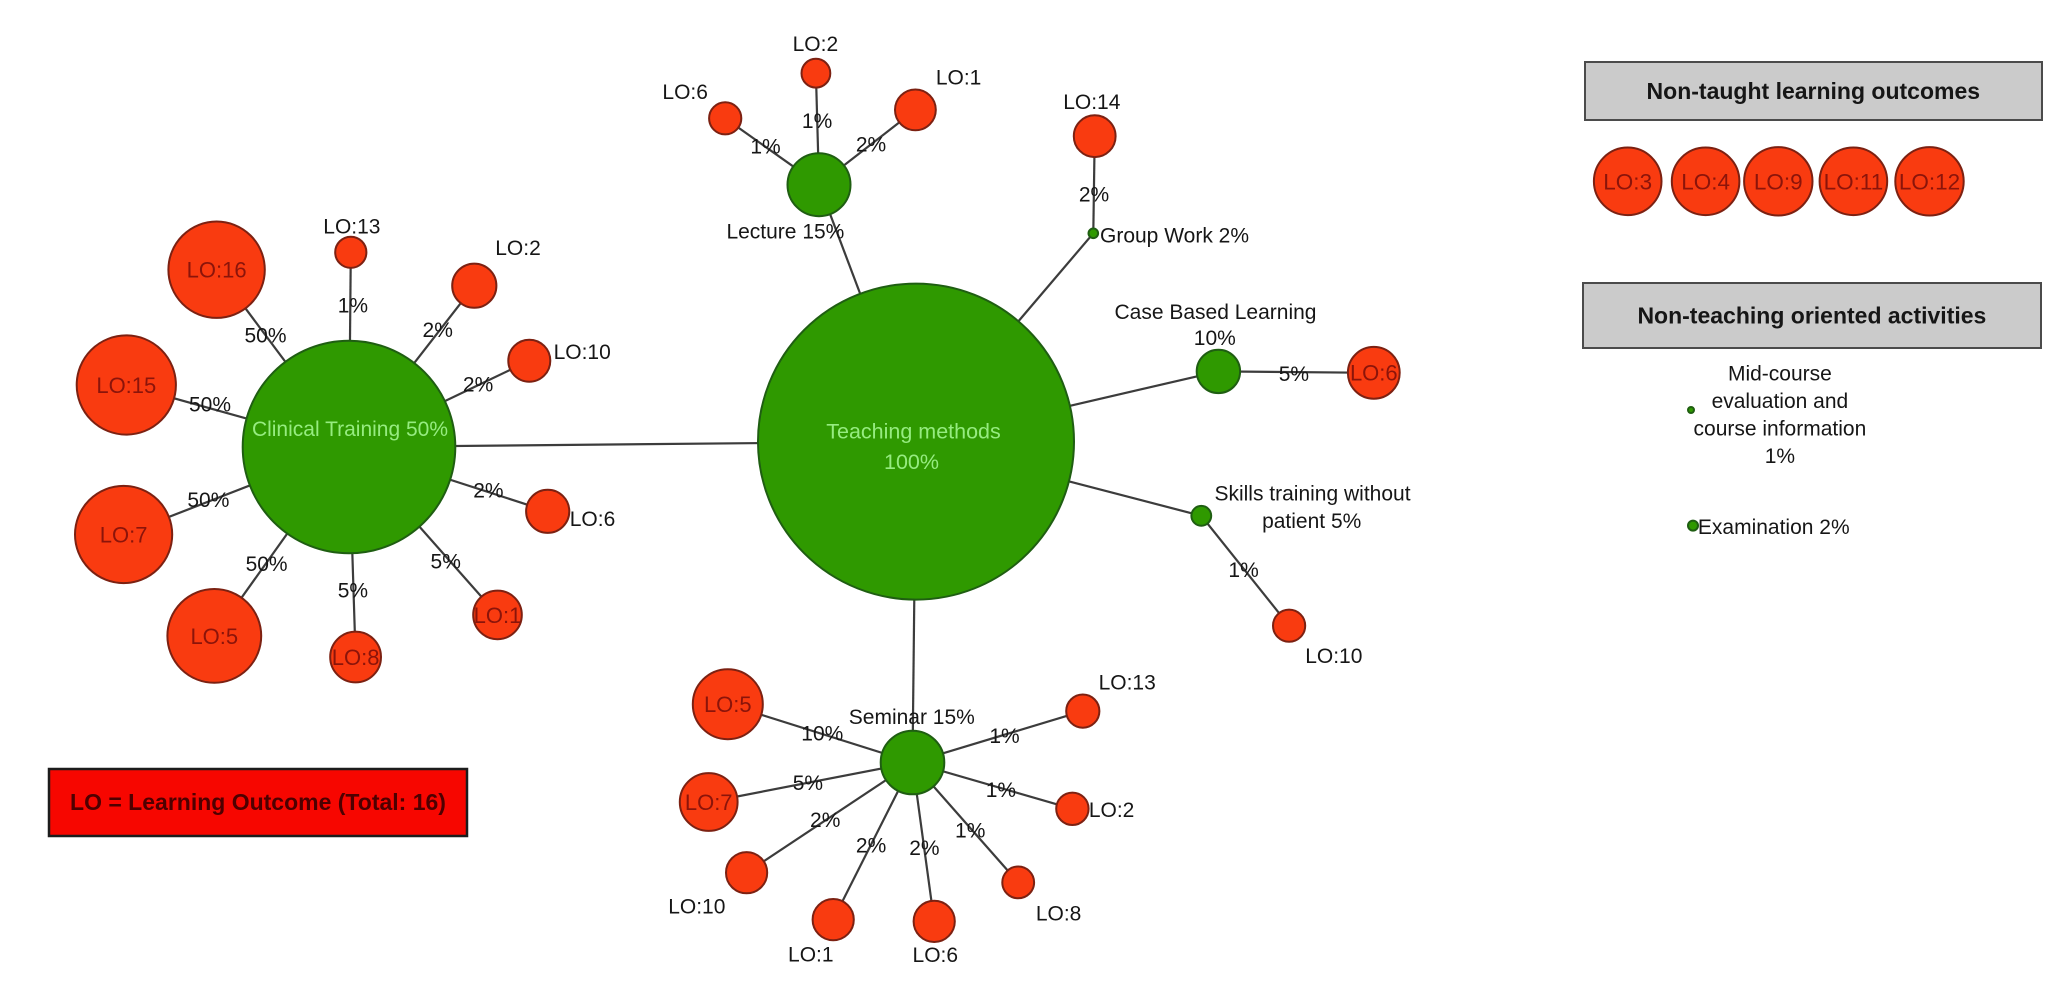 The image size is (2059, 1006). Describe the element at coordinates (1811, 316) in the screenshot. I see `svg-text:Non-teaching oriented activiti: Non-teaching oriented activities` at that location.